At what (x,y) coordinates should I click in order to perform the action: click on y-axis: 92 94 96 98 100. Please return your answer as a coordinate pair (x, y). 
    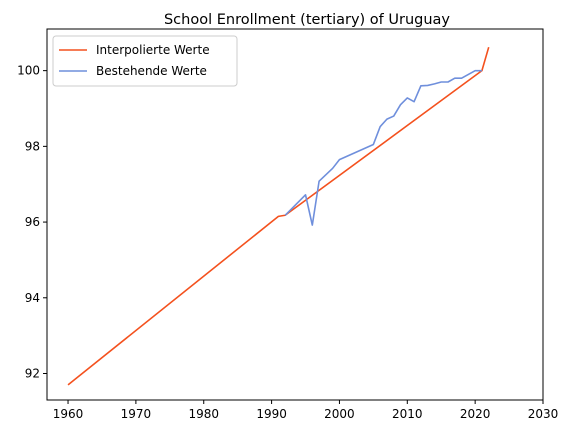
    Looking at the image, I should click on (32, 222).